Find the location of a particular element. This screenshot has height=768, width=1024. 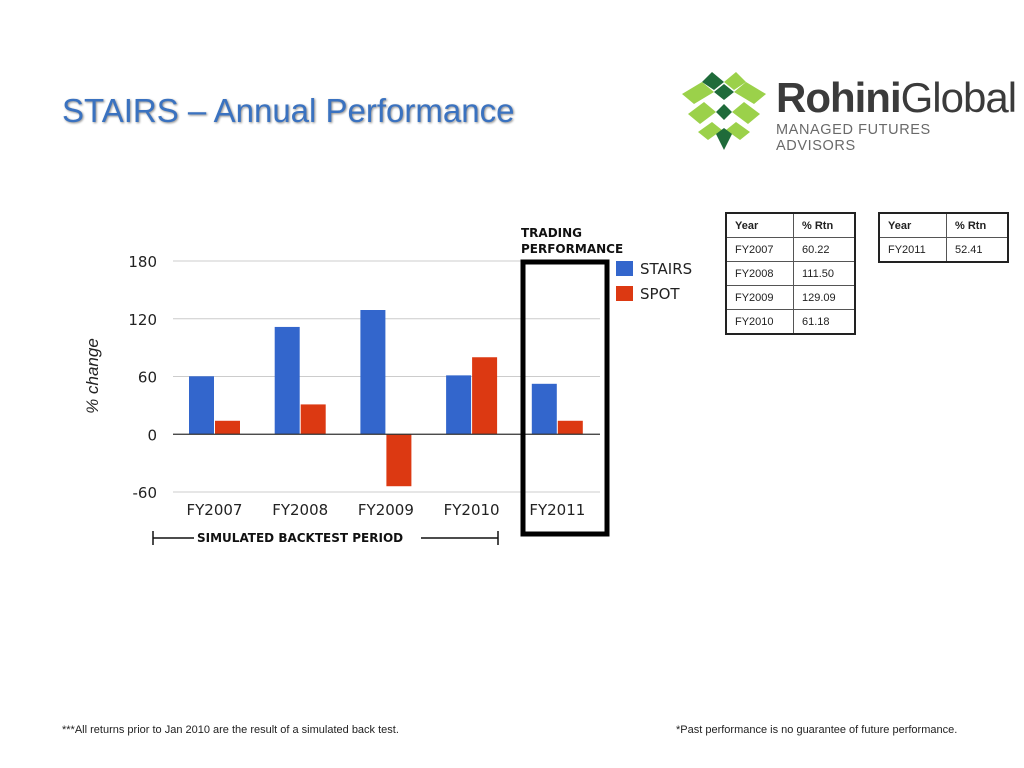

company-logo: RohiniGlobal MANAGED FUTURES ADVISORS is located at coordinates (846, 112).